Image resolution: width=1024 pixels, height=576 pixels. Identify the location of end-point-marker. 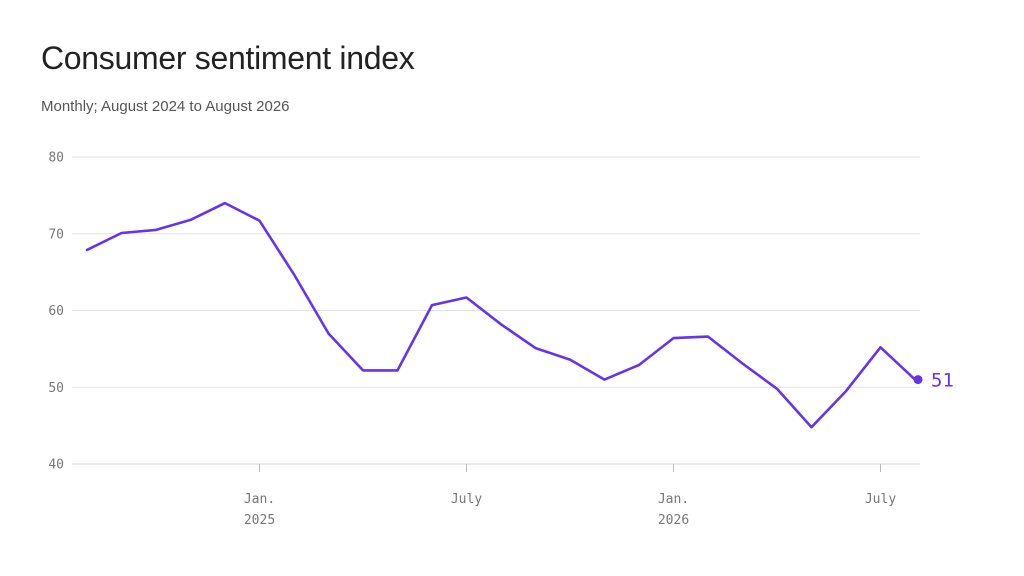
(918, 380).